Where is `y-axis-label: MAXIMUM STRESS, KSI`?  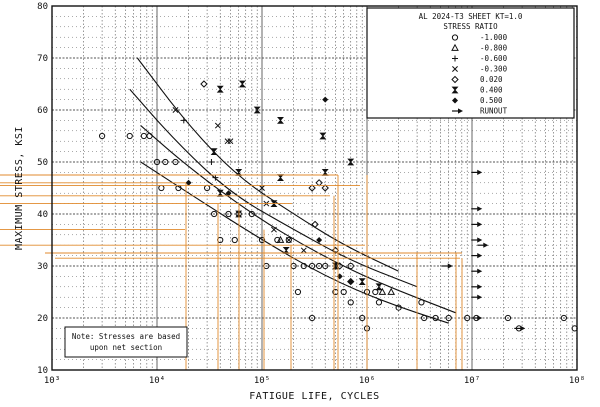 y-axis-label: MAXIMUM STRESS, KSI is located at coordinates (19, 188).